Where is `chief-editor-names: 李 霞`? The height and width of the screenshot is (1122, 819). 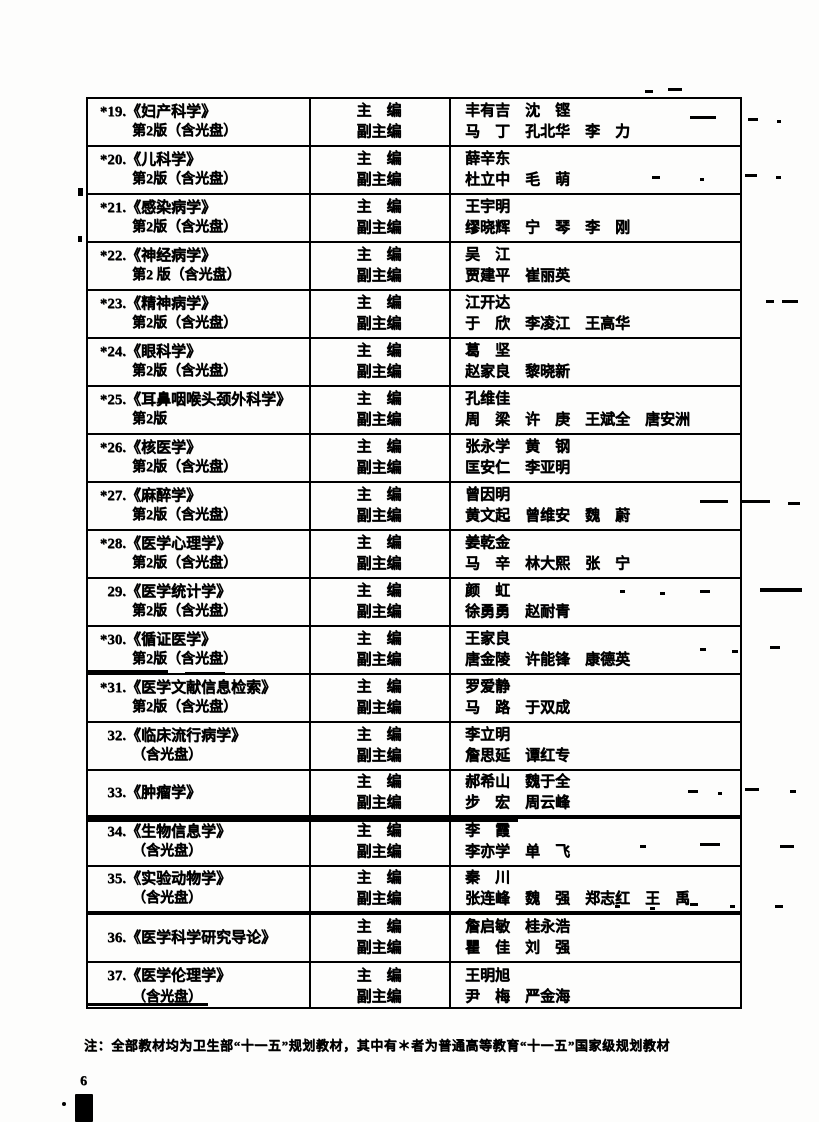
chief-editor-names: 李 霞 is located at coordinates (488, 831).